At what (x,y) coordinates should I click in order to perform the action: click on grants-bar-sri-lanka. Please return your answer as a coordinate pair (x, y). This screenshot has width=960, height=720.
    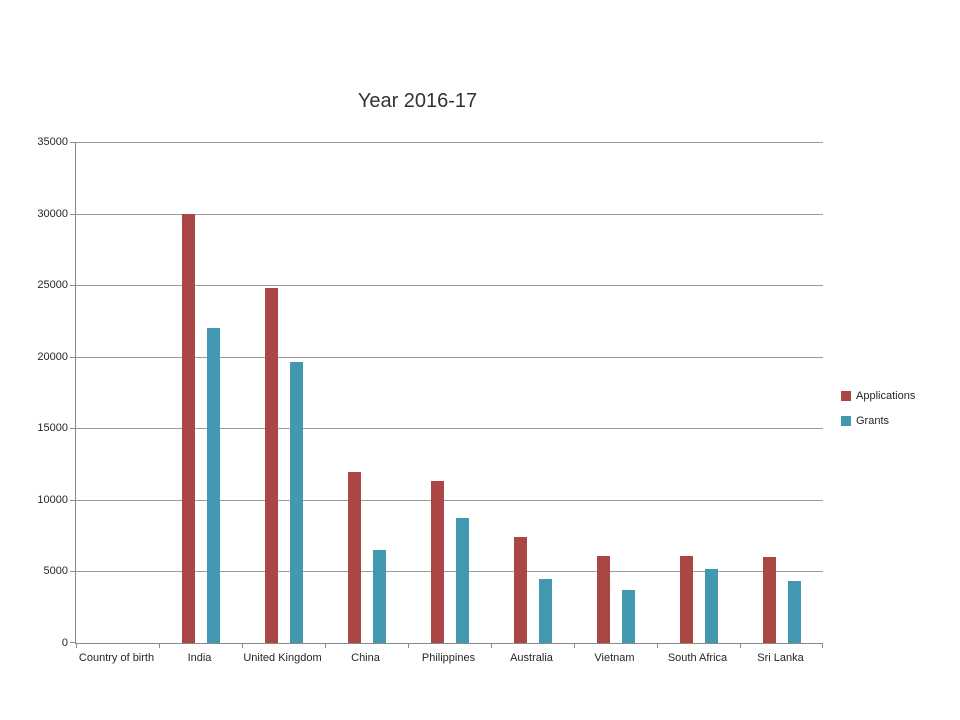
    Looking at the image, I should click on (794, 612).